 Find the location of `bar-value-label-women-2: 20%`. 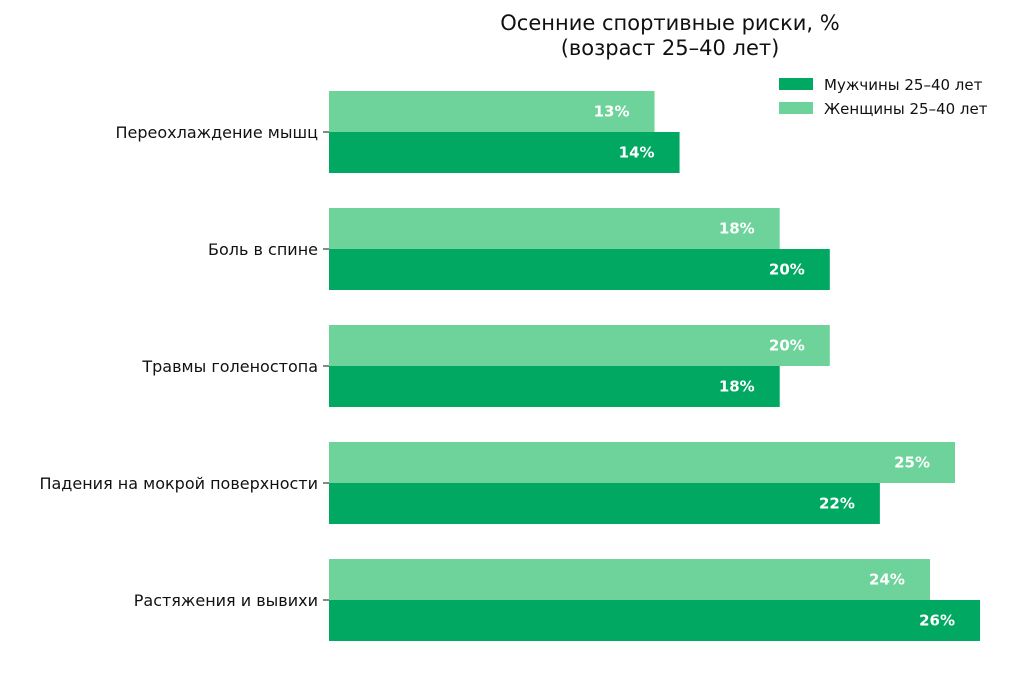

bar-value-label-women-2: 20% is located at coordinates (787, 346).